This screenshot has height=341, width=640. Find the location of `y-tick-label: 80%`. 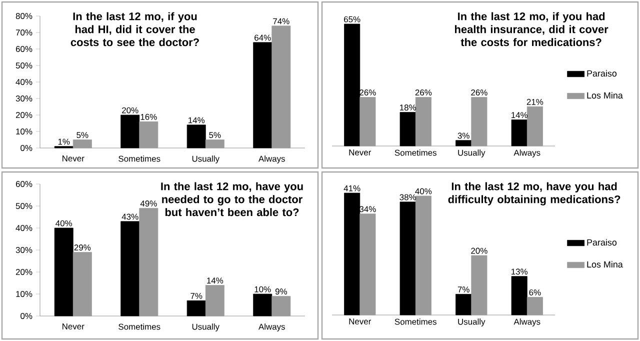

y-tick-label: 80% is located at coordinates (24, 16).